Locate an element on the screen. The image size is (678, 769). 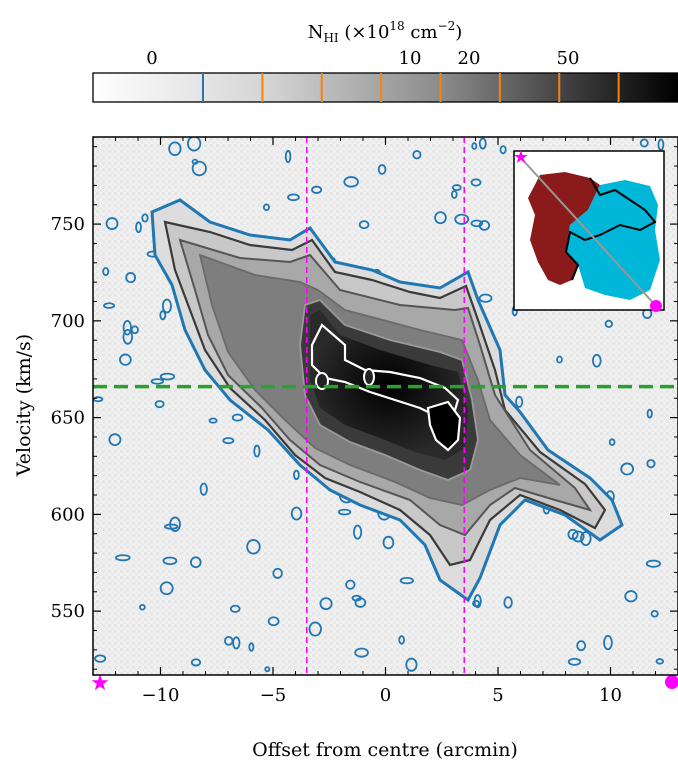
colorbar-tick-label: 10 is located at coordinates (410, 58).